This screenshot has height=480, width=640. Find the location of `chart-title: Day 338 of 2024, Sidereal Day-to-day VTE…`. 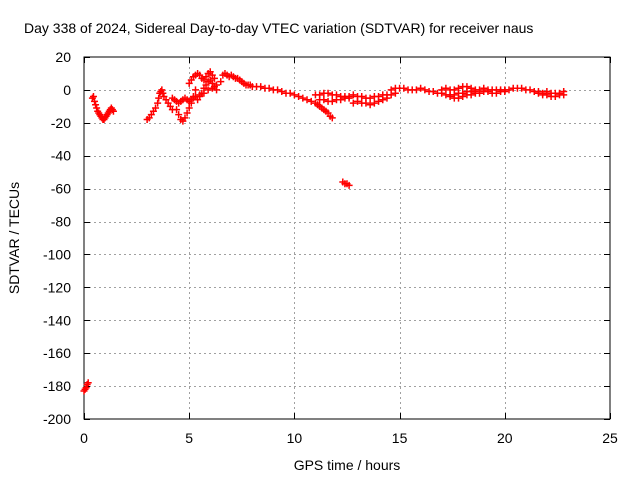

chart-title: Day 338 of 2024, Sidereal Day-to-day VTE… is located at coordinates (278, 28).